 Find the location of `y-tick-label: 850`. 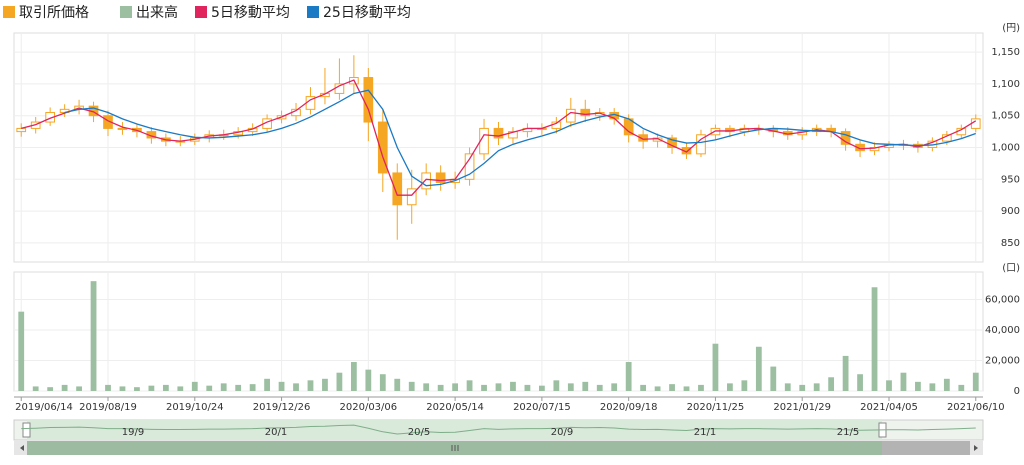

y-tick-label: 850 is located at coordinates (1010, 243).